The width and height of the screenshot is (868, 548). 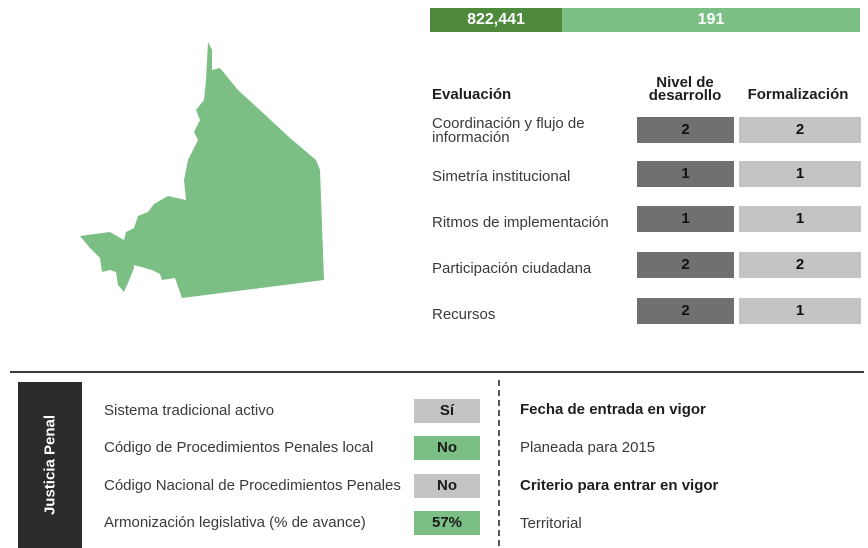 I want to click on stat-bar-dark: 822,441, so click(x=496, y=20).